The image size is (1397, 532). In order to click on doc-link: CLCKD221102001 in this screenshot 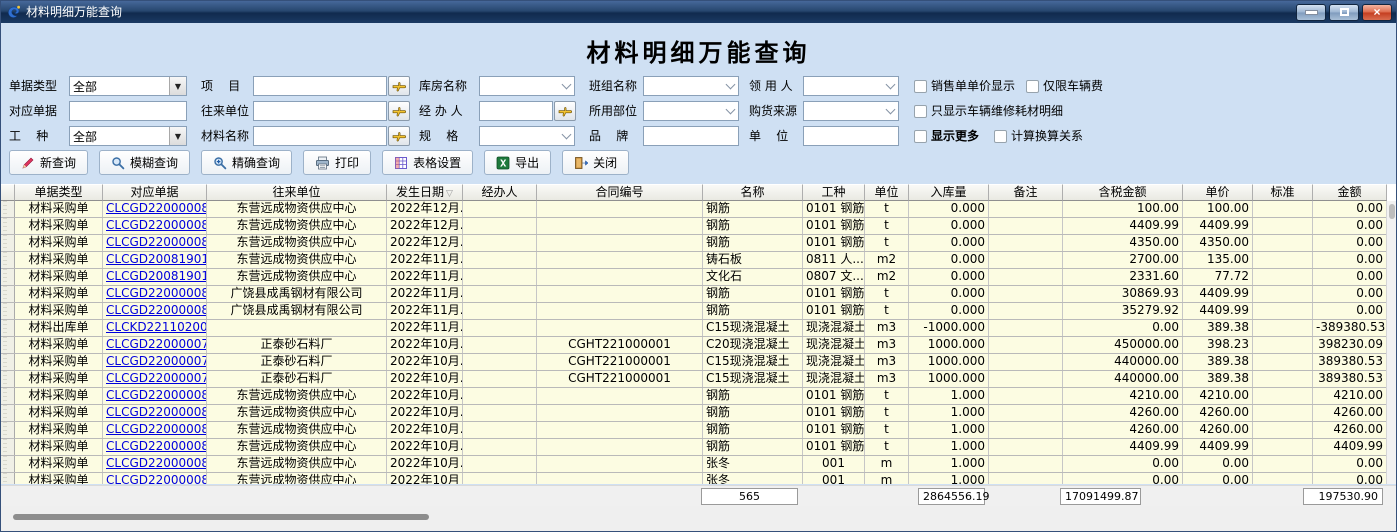, I will do `click(156, 327)`.